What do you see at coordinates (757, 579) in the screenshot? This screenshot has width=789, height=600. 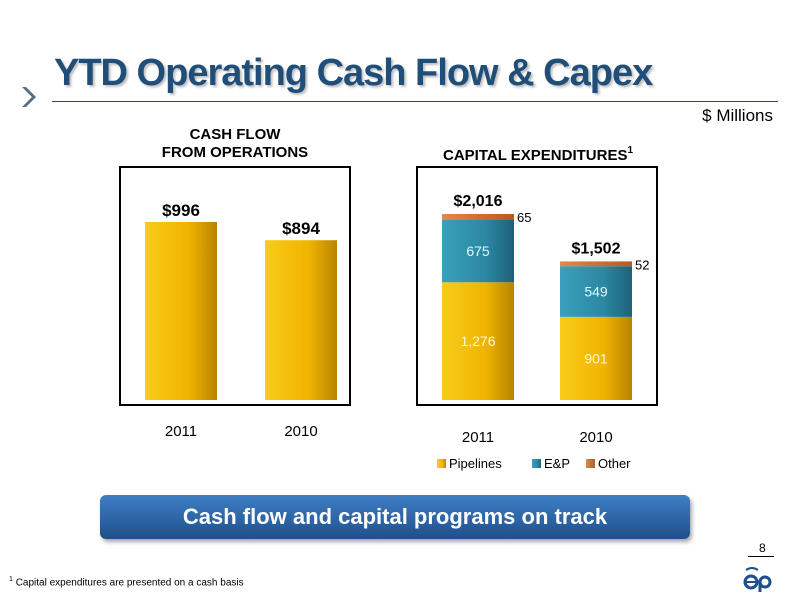 I see `ep-logo` at bounding box center [757, 579].